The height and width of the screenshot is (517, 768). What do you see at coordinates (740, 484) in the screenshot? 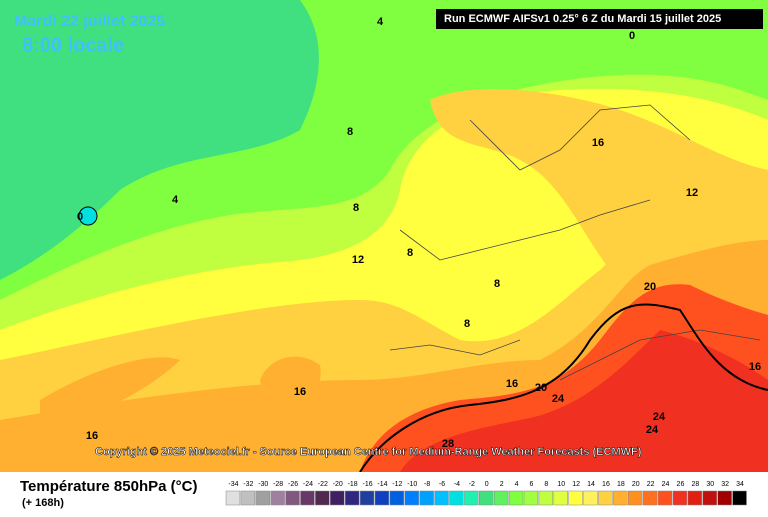
I see `scale-label: 34` at bounding box center [740, 484].